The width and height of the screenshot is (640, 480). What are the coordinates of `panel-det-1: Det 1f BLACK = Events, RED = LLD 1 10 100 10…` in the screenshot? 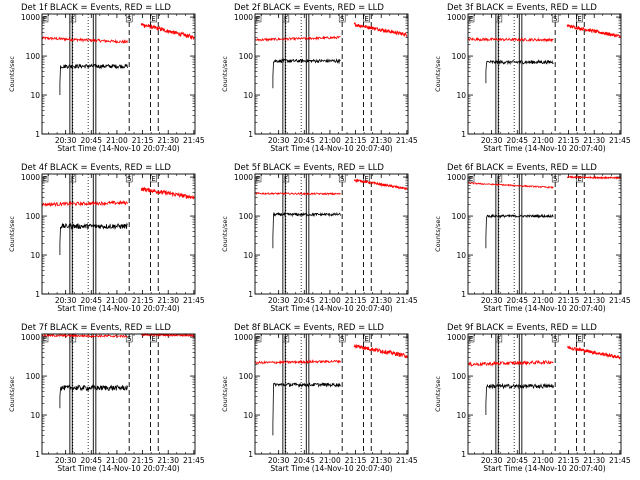 It's located at (106, 78).